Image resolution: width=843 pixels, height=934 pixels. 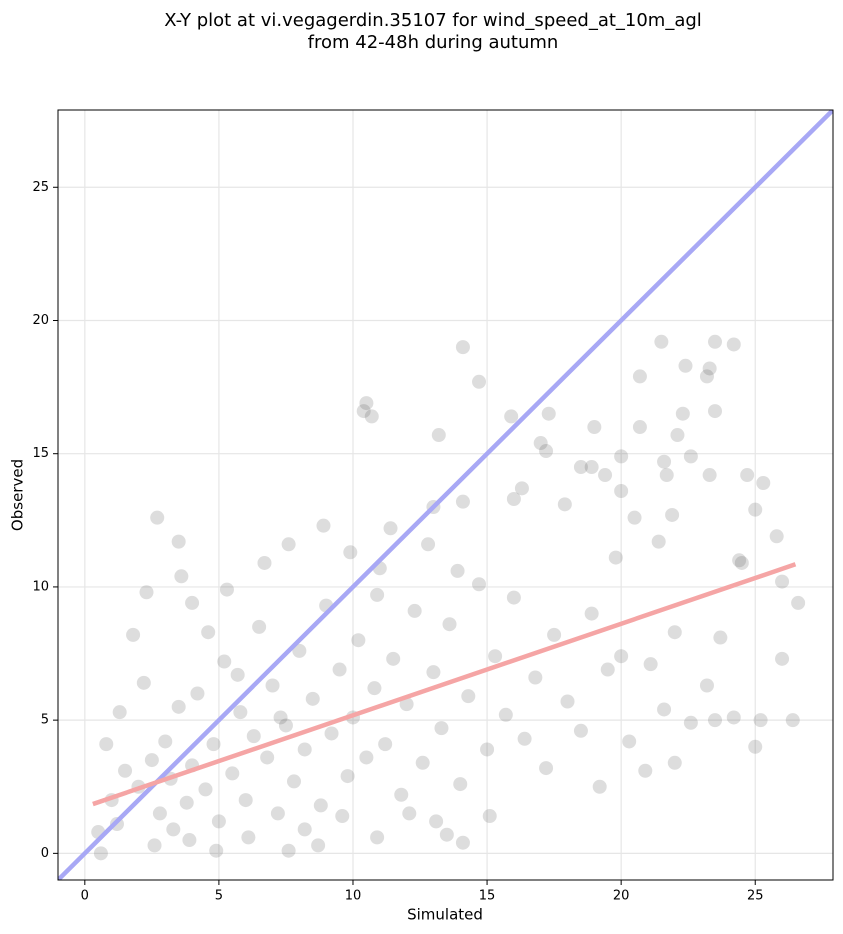 I want to click on x-tick-label: 0, so click(x=85, y=896).